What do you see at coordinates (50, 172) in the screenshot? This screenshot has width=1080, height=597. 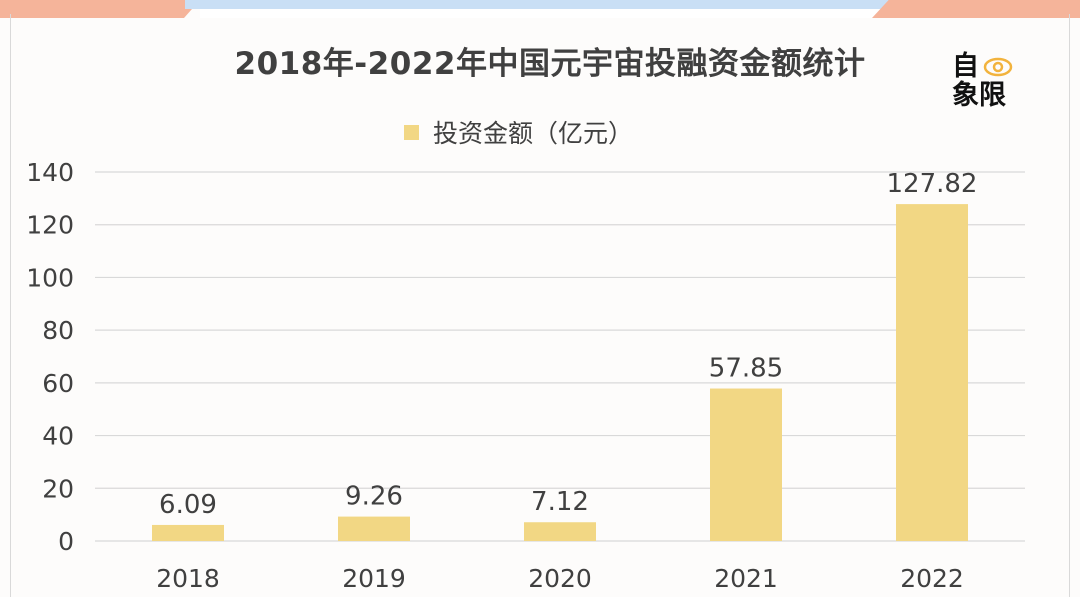 I see `y-tick-label: 140` at bounding box center [50, 172].